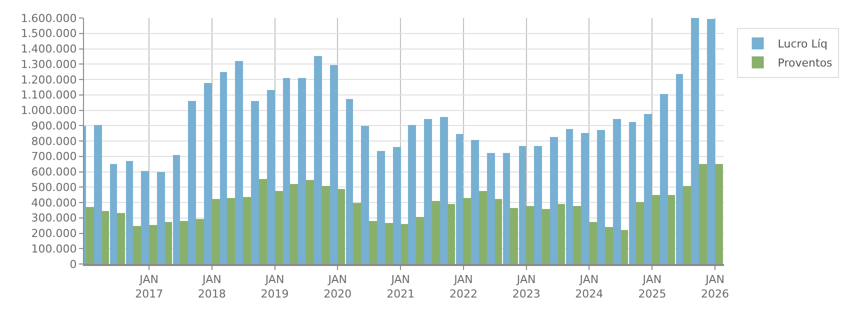 The image size is (851, 313). Describe the element at coordinates (48, 95) in the screenshot. I see `y-tick-label: 1.100.000` at that location.